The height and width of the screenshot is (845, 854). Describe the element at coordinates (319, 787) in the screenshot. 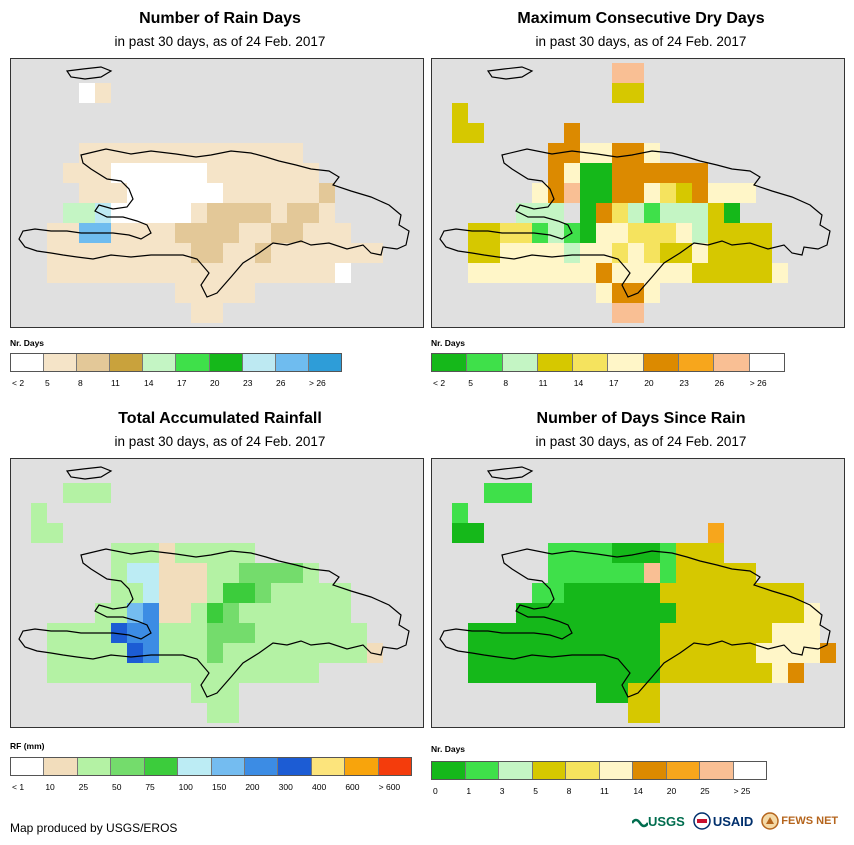

I see `legend-tick-label: 400` at that location.